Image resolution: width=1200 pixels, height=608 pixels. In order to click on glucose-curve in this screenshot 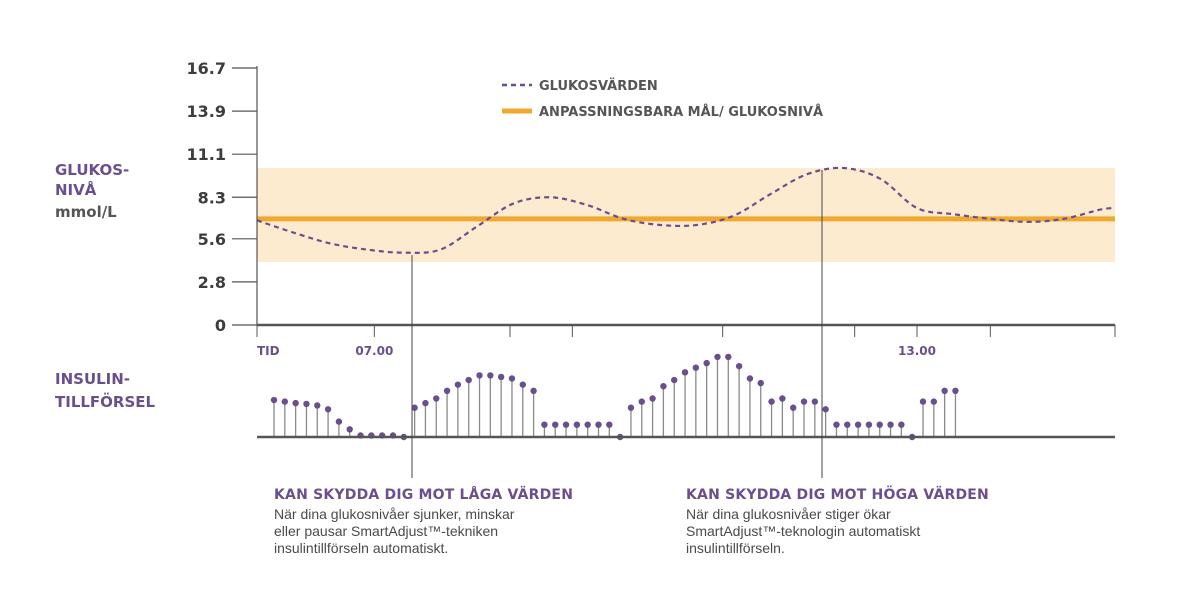, I will do `click(686, 210)`.